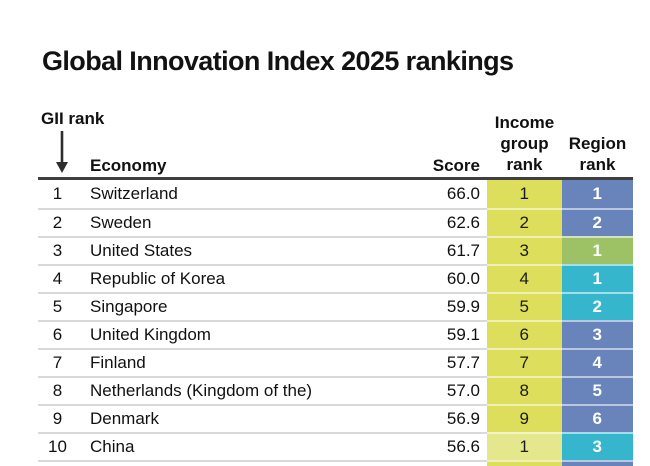  Describe the element at coordinates (236, 334) in the screenshot. I see `economy-cell: United Kingdom` at that location.